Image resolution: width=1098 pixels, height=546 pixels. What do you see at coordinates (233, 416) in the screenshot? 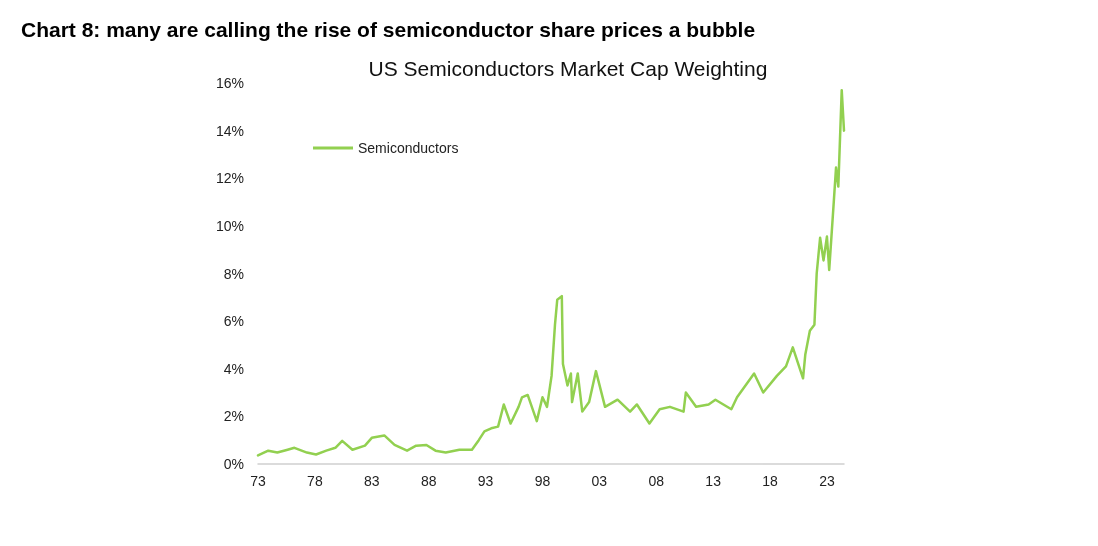
I see `y-tick-label: 2%` at bounding box center [233, 416].